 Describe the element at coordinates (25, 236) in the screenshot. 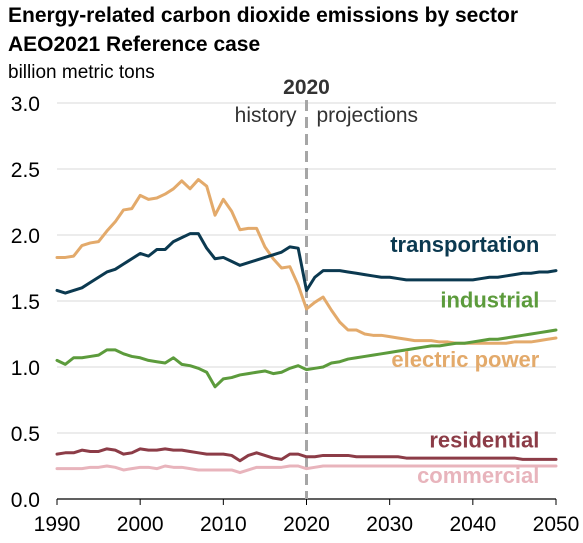

I see `y-tick-label: 2.0` at that location.